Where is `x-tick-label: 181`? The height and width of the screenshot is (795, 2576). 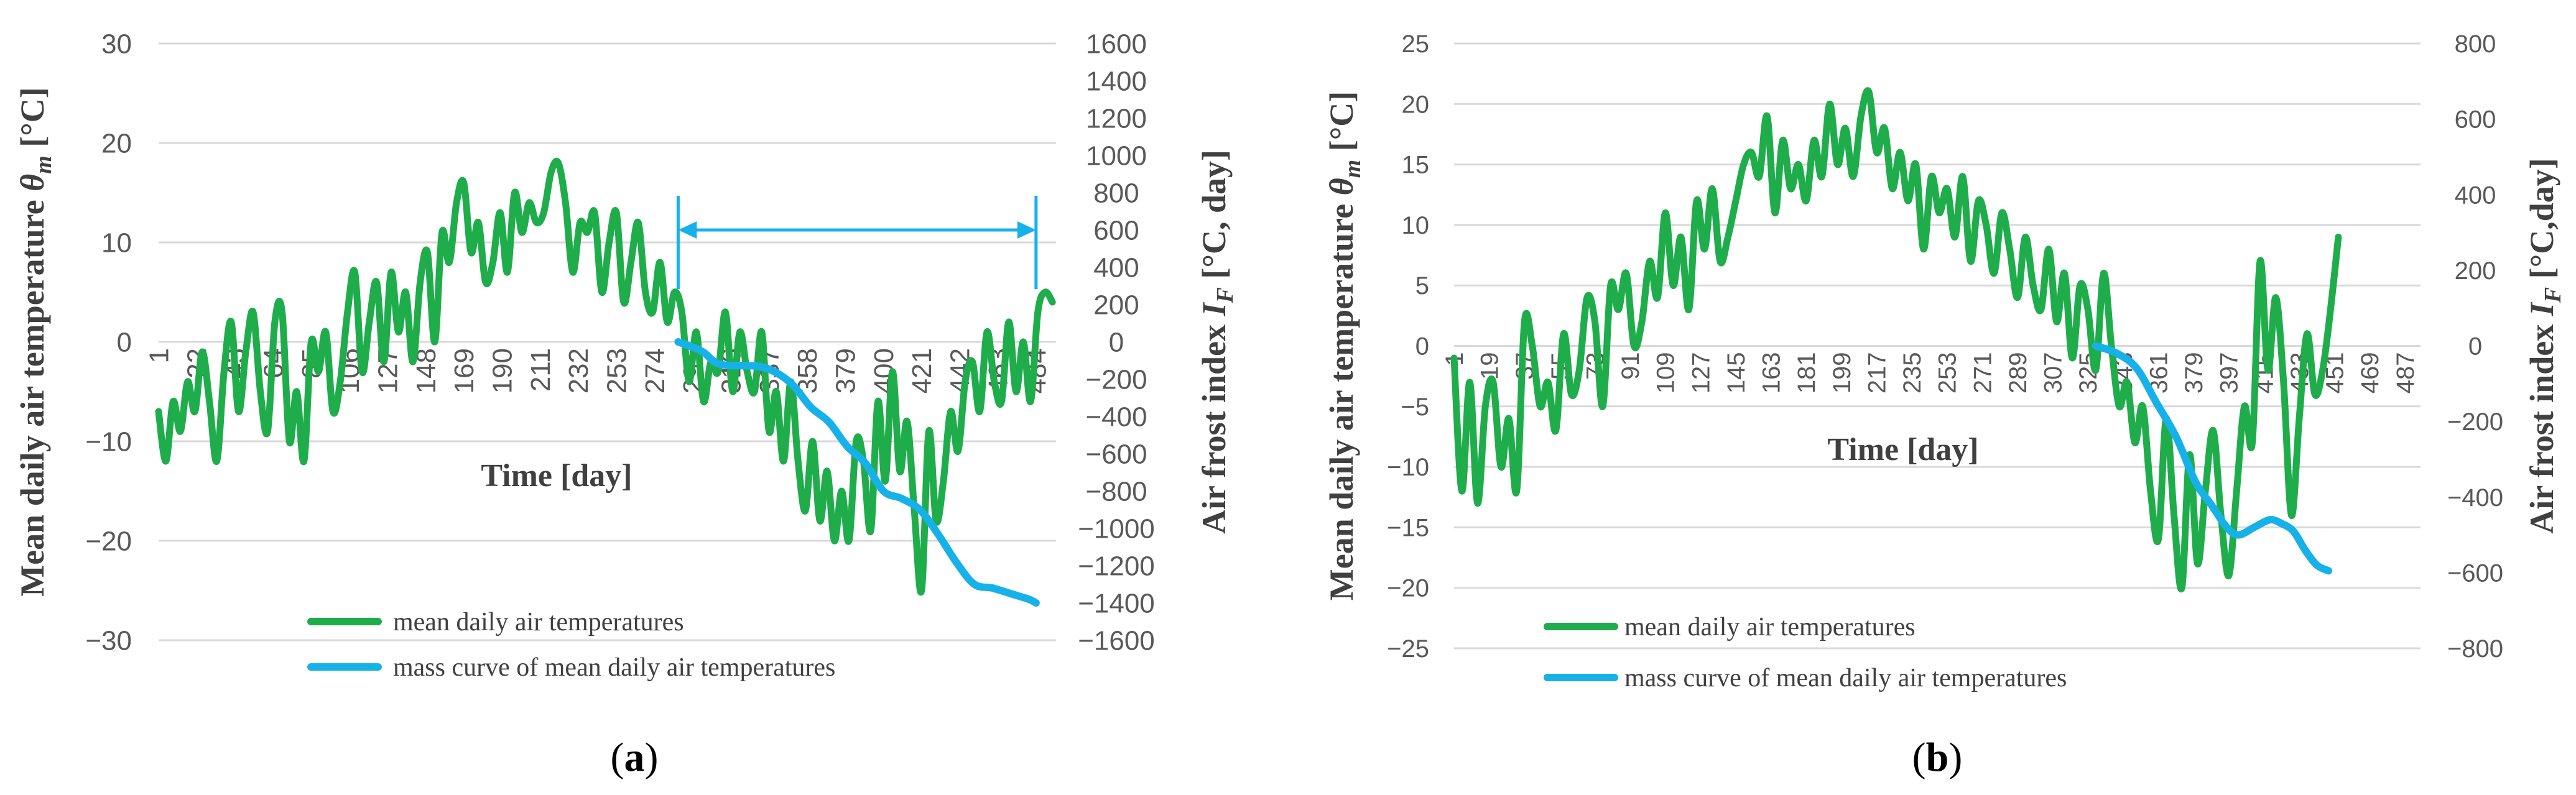 x-tick-label: 181 is located at coordinates (1807, 373).